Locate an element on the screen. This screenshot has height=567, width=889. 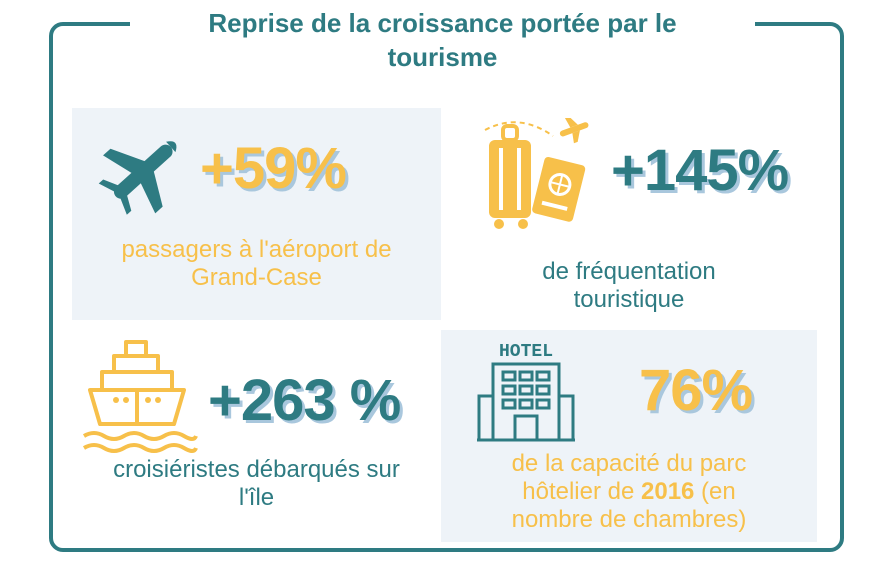
desc-hotel-year: 2016 is located at coordinates (668, 491).